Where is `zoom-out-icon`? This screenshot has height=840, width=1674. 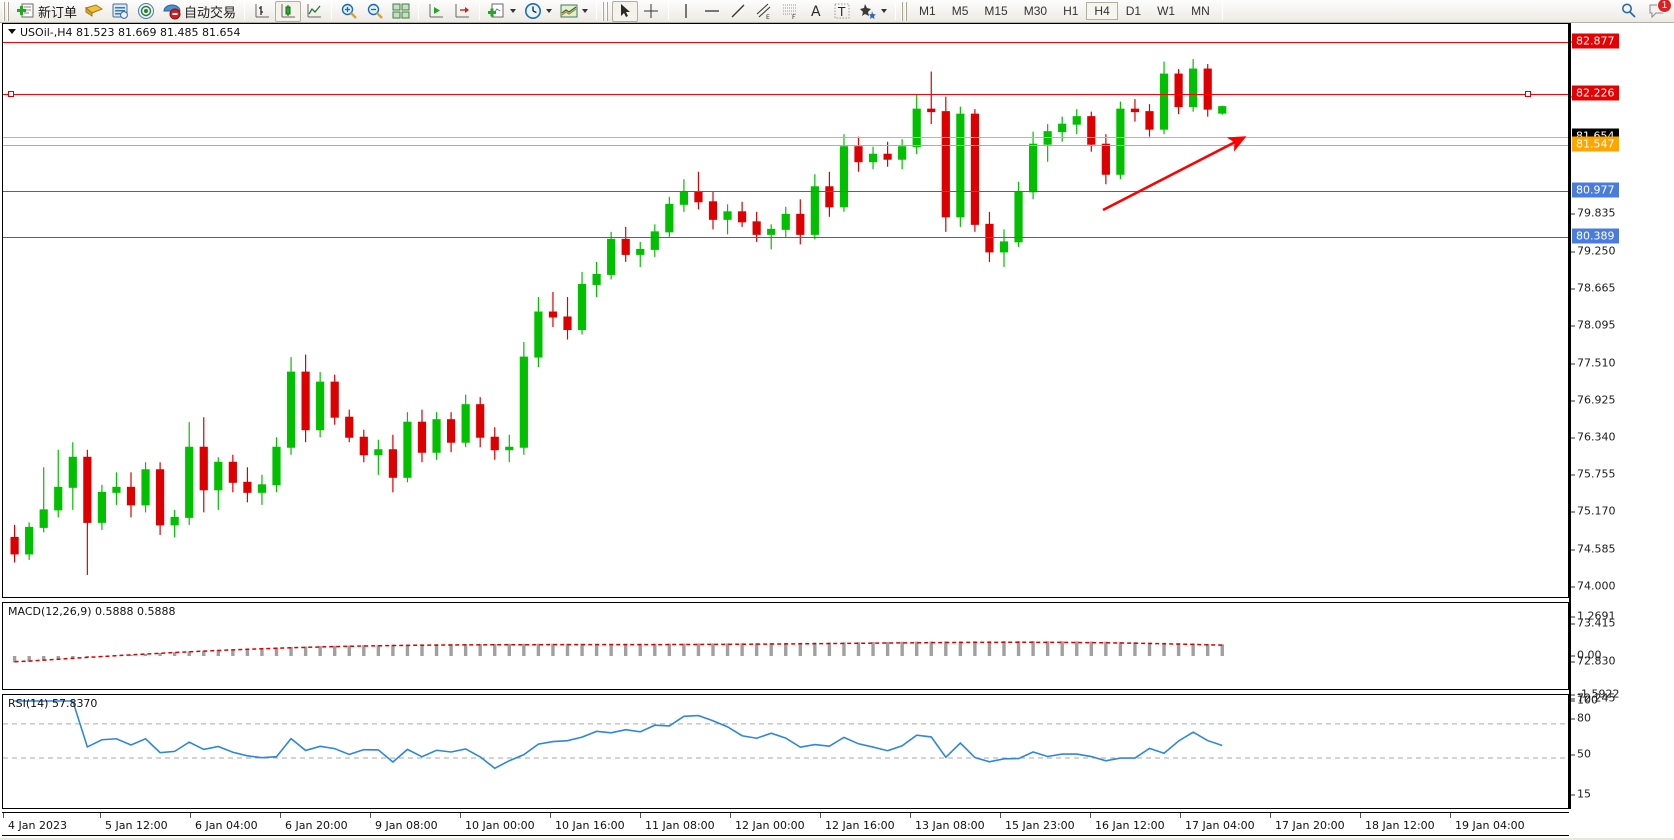 zoom-out-icon is located at coordinates (375, 11).